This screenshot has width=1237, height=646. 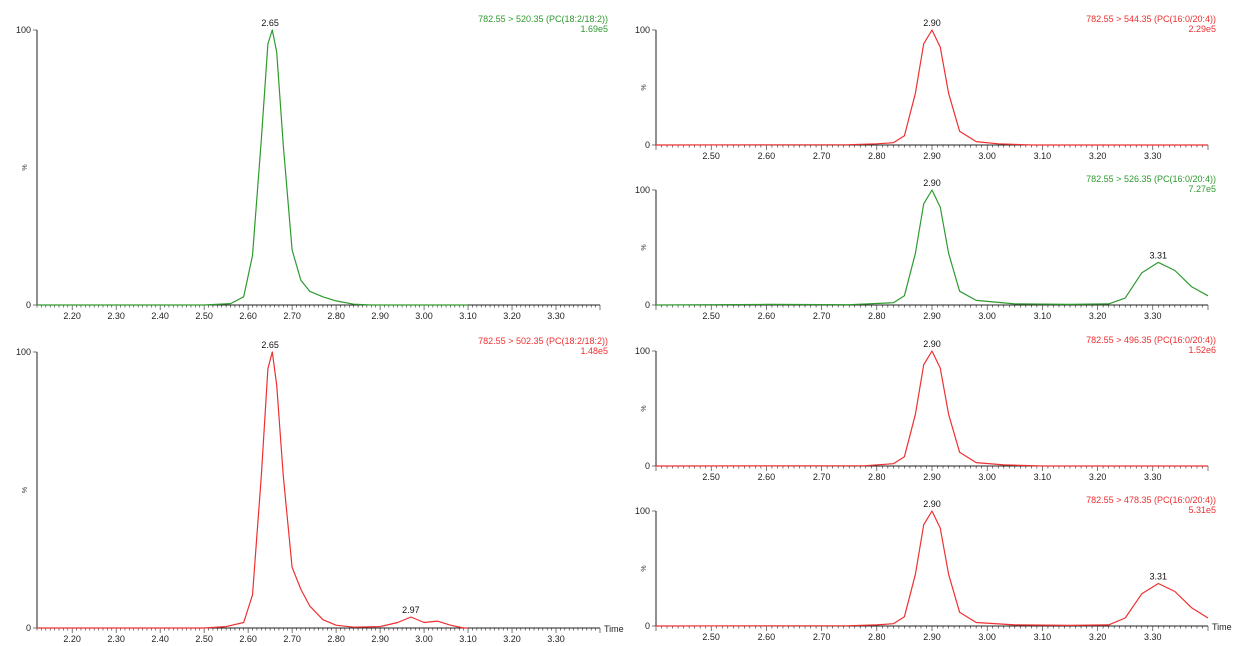 What do you see at coordinates (1202, 510) in the screenshot?
I see `trace-intensity: 5.31e5` at bounding box center [1202, 510].